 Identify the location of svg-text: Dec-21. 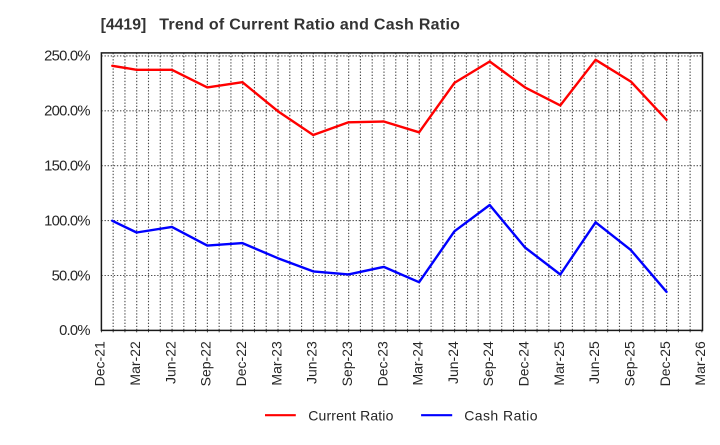
(100, 363).